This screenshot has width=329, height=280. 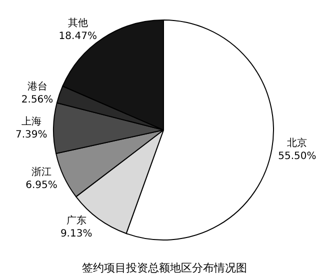 I want to click on slice-label: 港台, so click(x=37, y=86).